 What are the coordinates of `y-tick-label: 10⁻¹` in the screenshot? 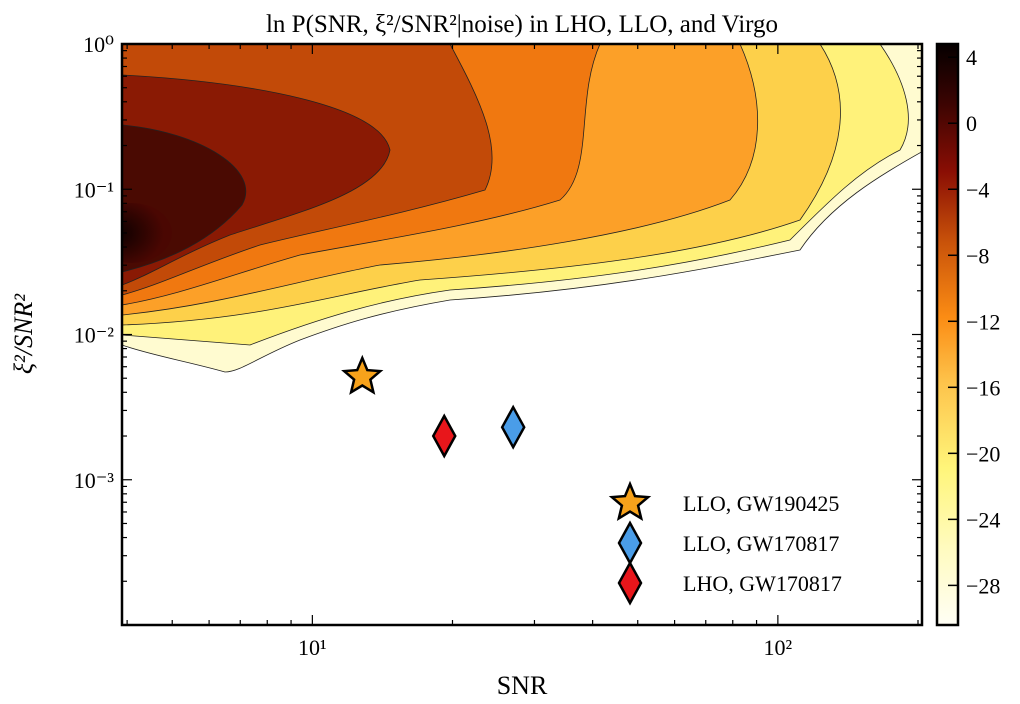 It's located at (94, 189).